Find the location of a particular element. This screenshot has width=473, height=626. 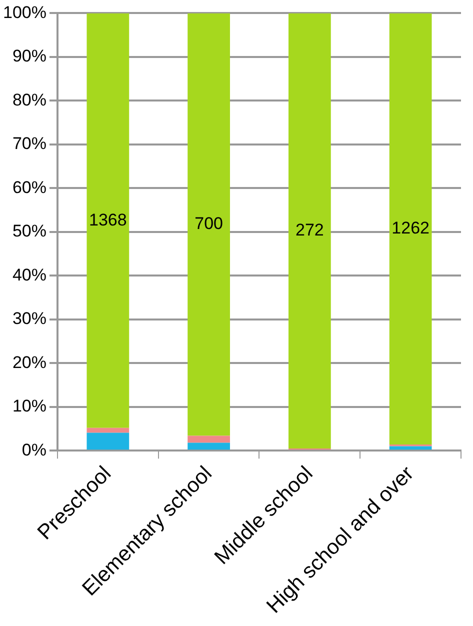

y-tick-label: 60% is located at coordinates (29, 187).